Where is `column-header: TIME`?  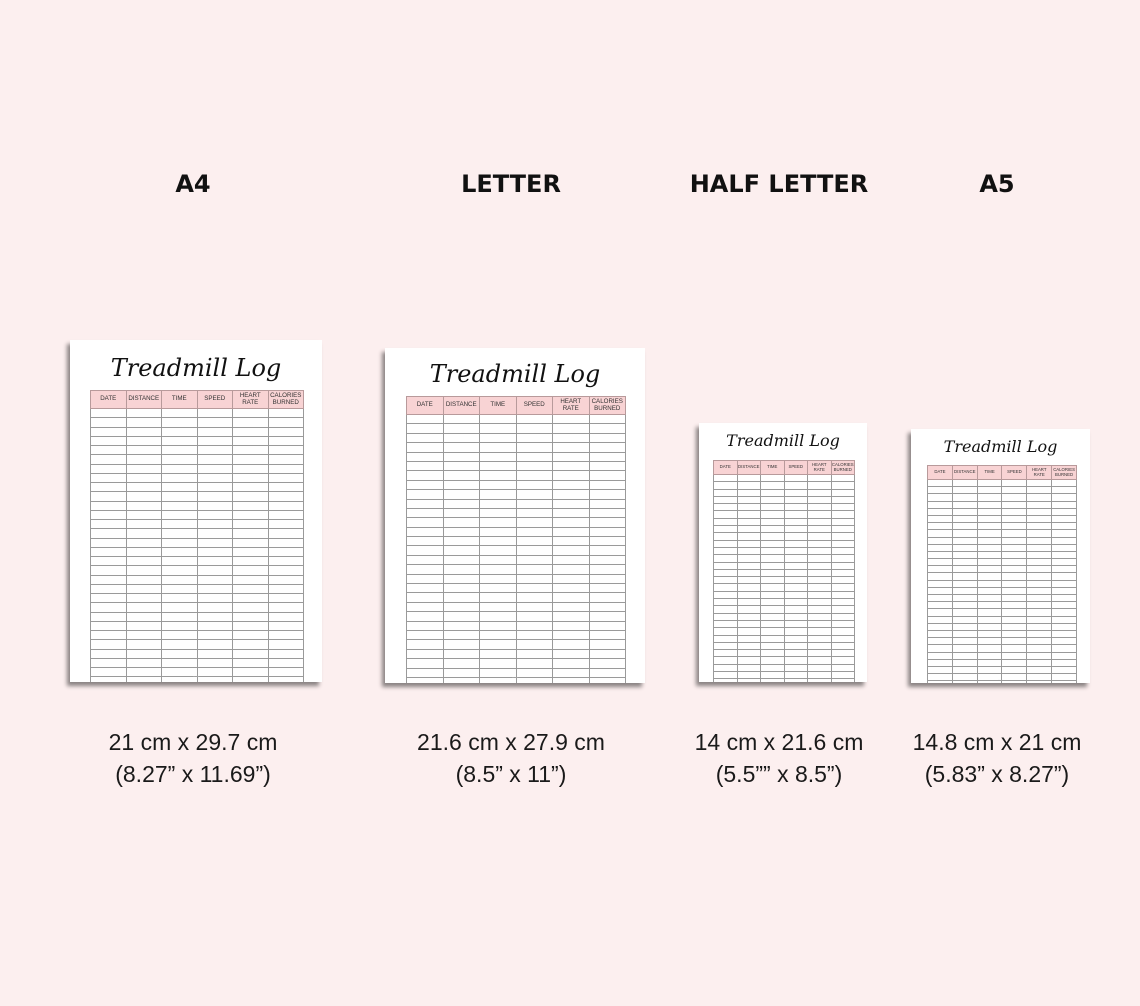 column-header: TIME is located at coordinates (772, 467).